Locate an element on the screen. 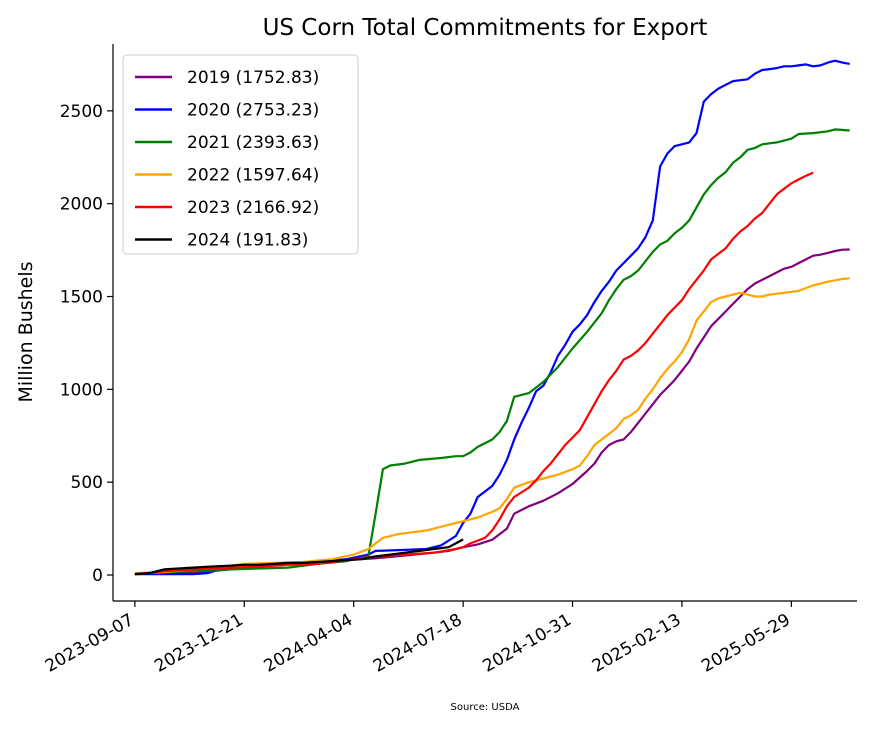 The height and width of the screenshot is (729, 870). legend-label-2: 2021 (2393.63) is located at coordinates (253, 143).